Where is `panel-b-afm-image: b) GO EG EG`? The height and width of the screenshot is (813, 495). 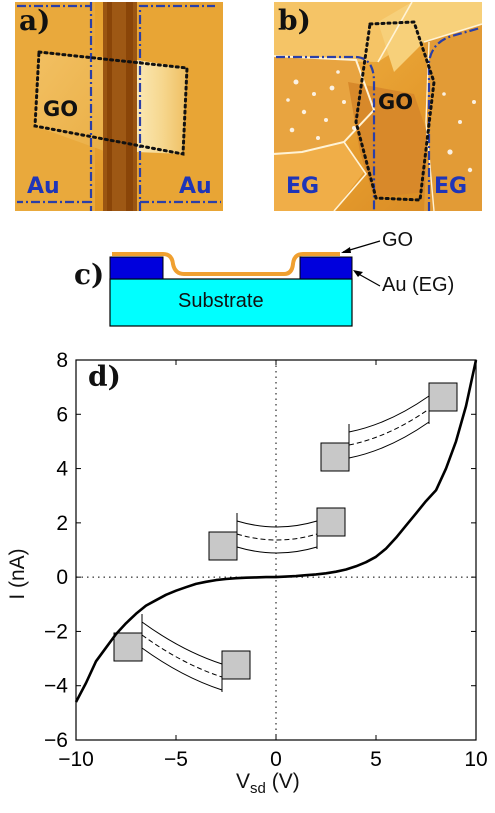 panel-b-afm-image: b) GO EG EG is located at coordinates (378, 106).